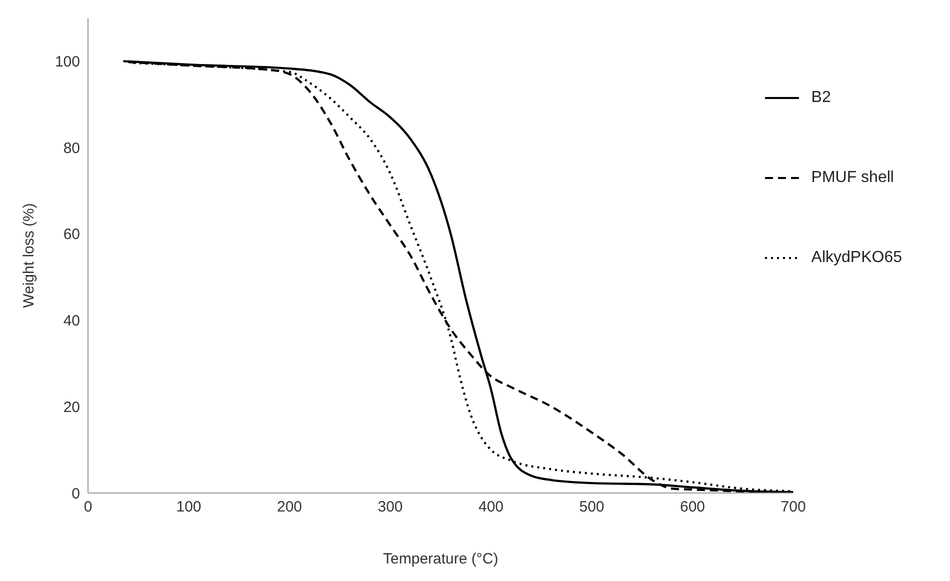 The width and height of the screenshot is (950, 581). What do you see at coordinates (67, 62) in the screenshot?
I see `y-tick-label: 100` at bounding box center [67, 62].